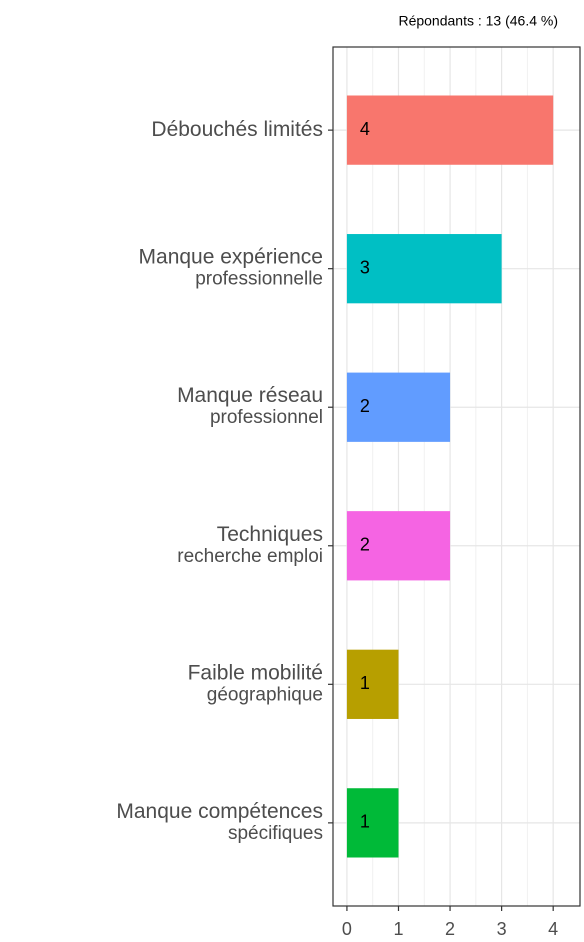 This screenshot has height=942, width=584. I want to click on y-tick-label-line: spécifiques, so click(275, 833).